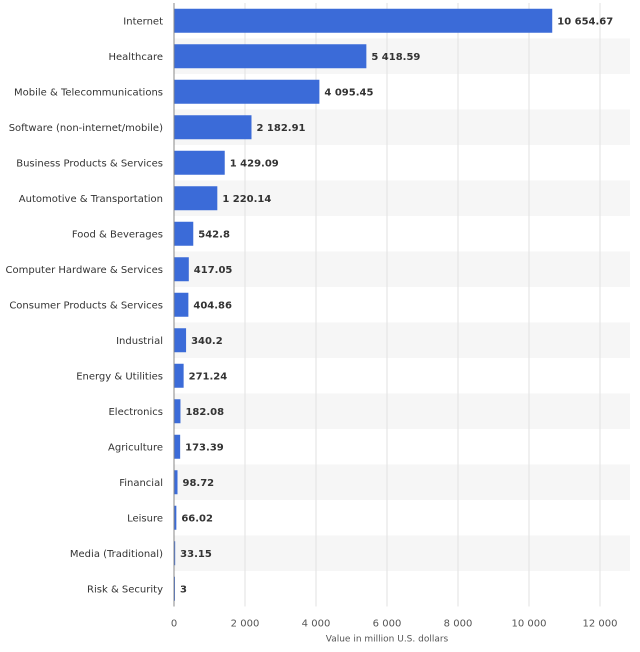  I want to click on value-label: 340.2, so click(207, 341).